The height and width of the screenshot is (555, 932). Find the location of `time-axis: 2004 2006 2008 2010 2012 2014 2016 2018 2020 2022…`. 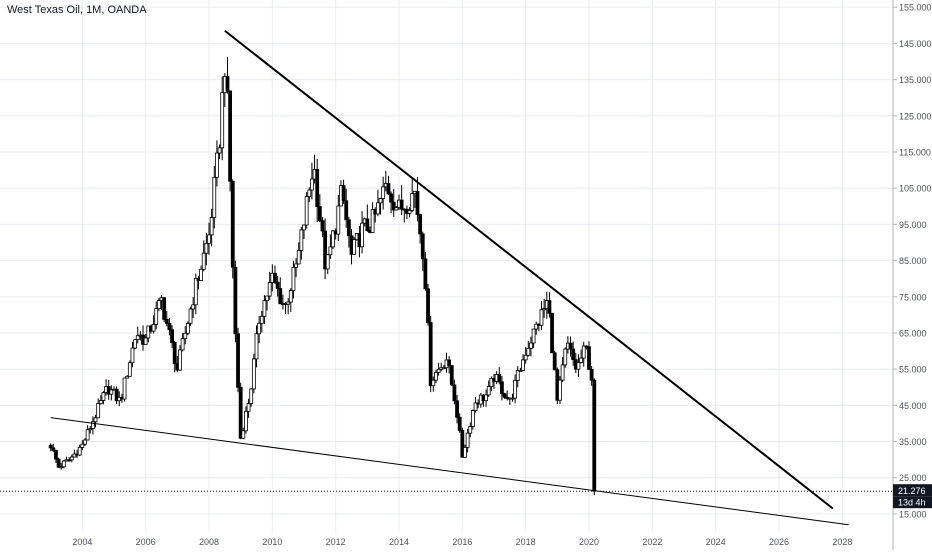

time-axis: 2004 2006 2008 2010 2012 2014 2016 2018 2020 2022… is located at coordinates (462, 542).